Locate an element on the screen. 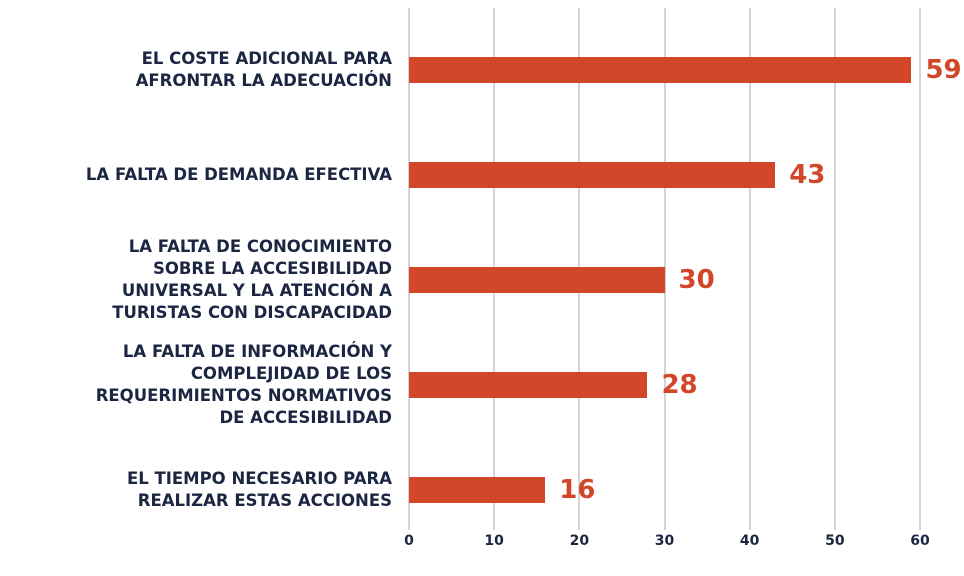 The height and width of the screenshot is (576, 964). value-label: 59 is located at coordinates (943, 69).